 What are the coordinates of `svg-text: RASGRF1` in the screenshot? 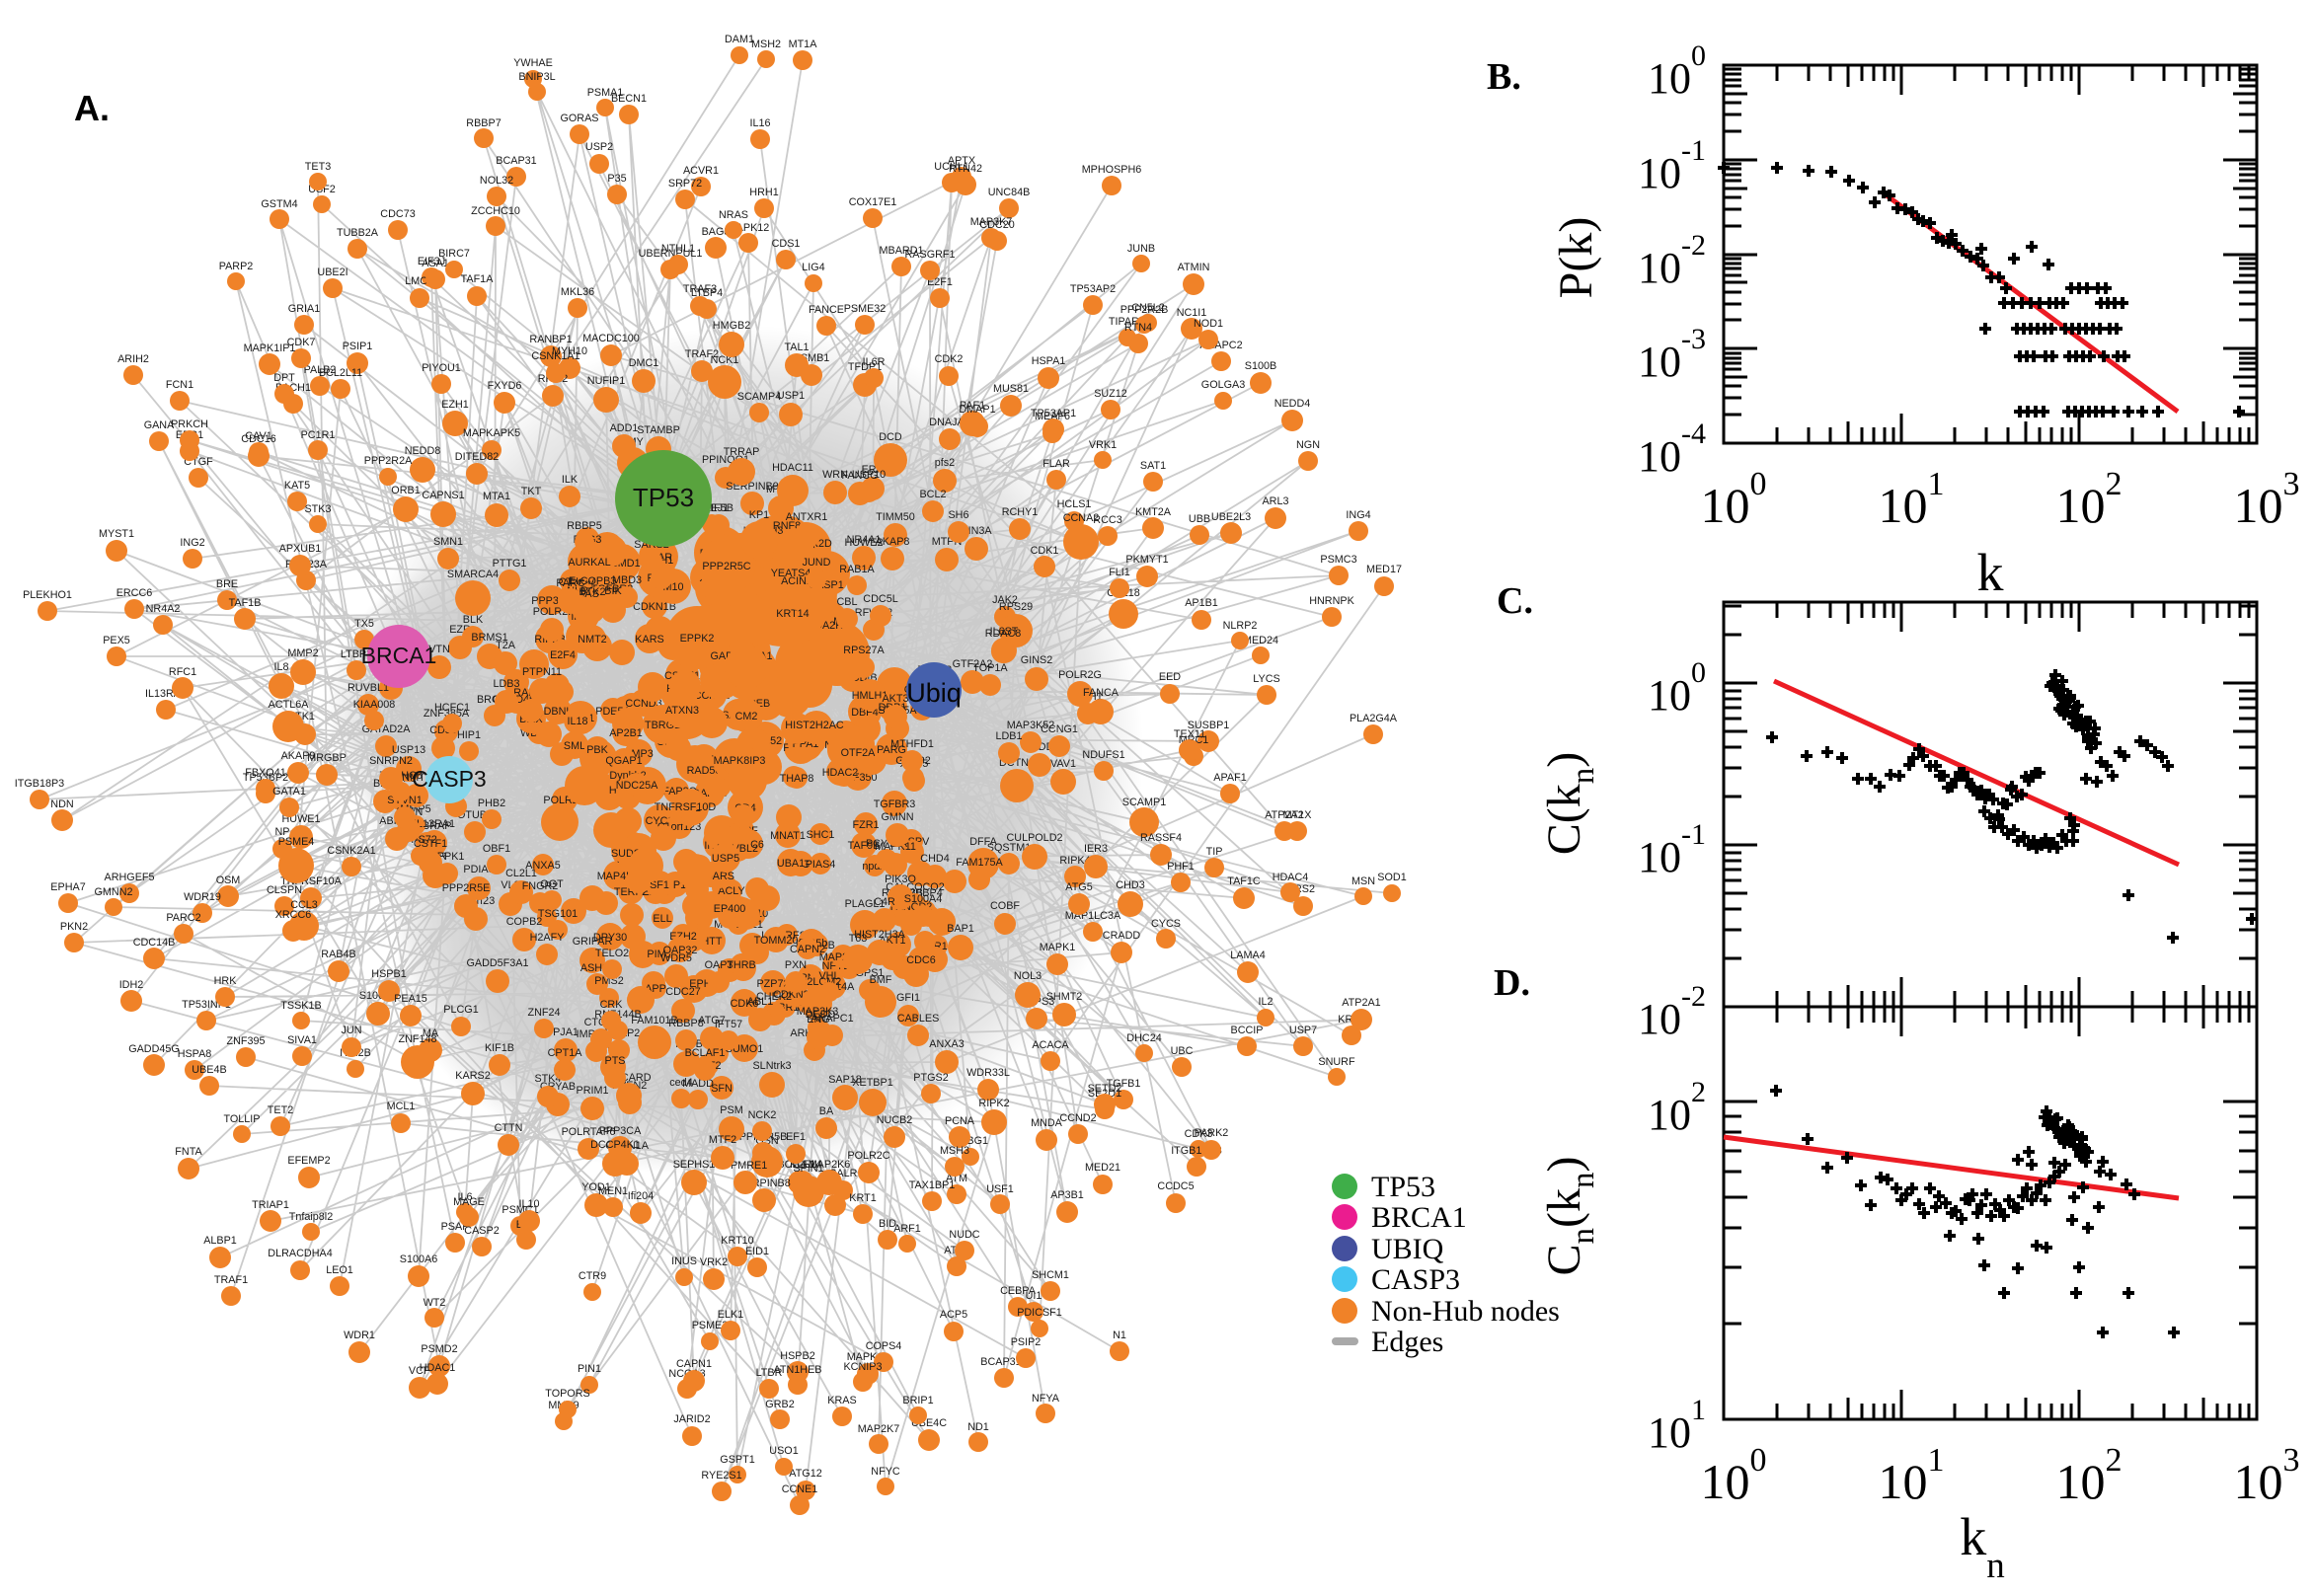 It's located at (930, 255).